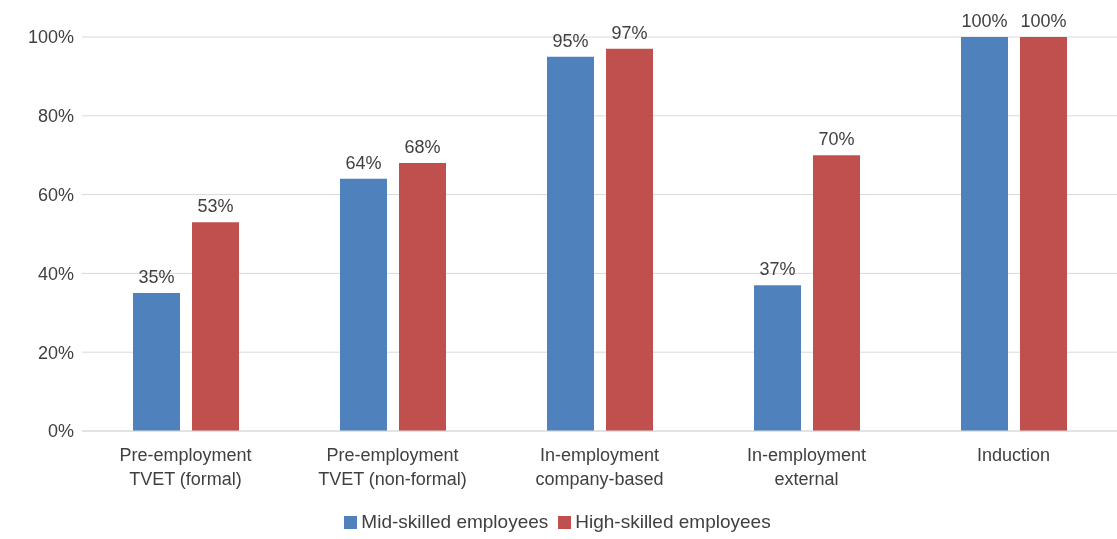  What do you see at coordinates (673, 521) in the screenshot?
I see `legend-label: High-skilled employees` at bounding box center [673, 521].